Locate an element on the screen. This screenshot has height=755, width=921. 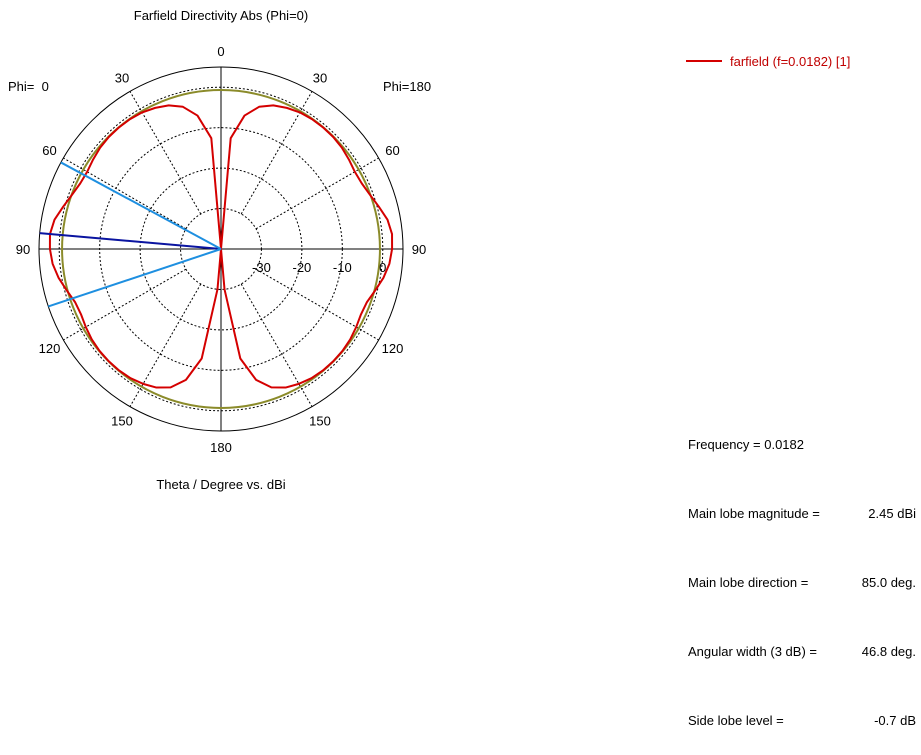
chart-title: Farfield Directivity Abs (Phi=0) is located at coordinates (221, 15).